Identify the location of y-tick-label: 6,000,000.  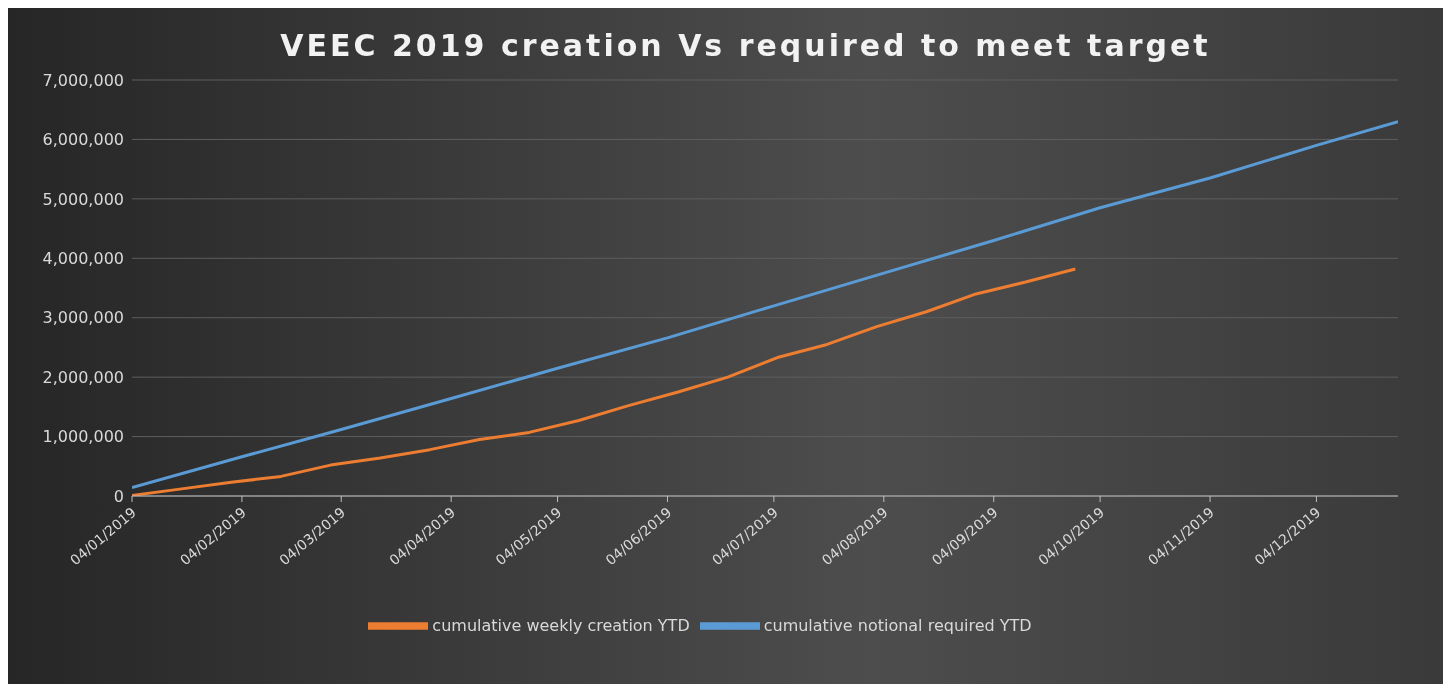
(83, 140).